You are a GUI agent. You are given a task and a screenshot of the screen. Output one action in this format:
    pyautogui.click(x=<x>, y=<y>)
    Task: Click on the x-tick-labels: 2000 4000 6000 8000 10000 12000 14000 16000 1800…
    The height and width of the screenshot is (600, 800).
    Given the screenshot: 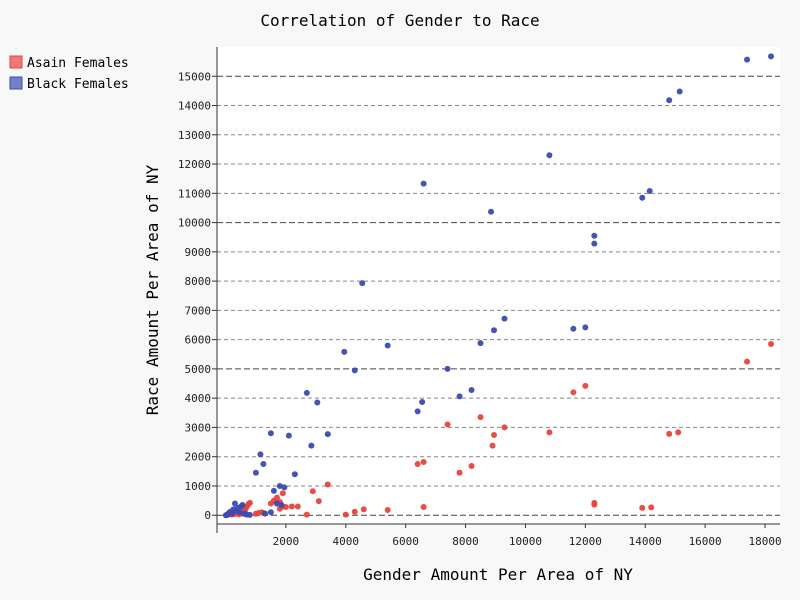 What is the action you would take?
    pyautogui.click(x=527, y=536)
    